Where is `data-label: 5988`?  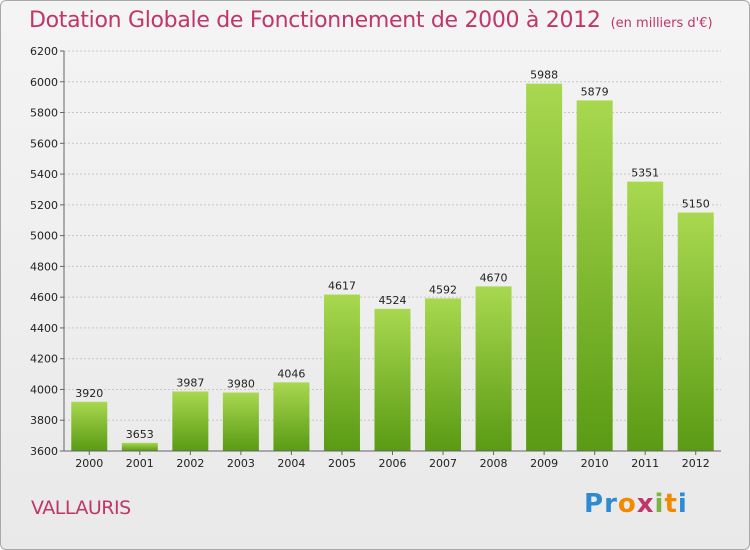 data-label: 5988 is located at coordinates (544, 75).